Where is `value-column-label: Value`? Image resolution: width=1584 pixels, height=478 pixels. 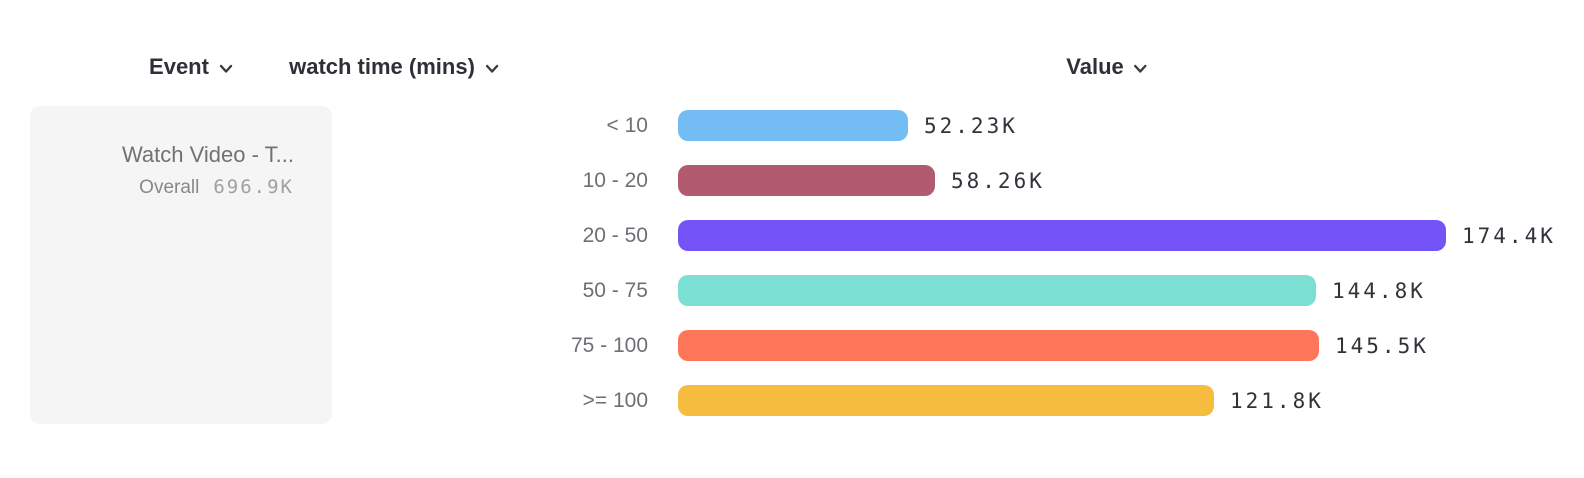 value-column-label: Value is located at coordinates (1095, 66).